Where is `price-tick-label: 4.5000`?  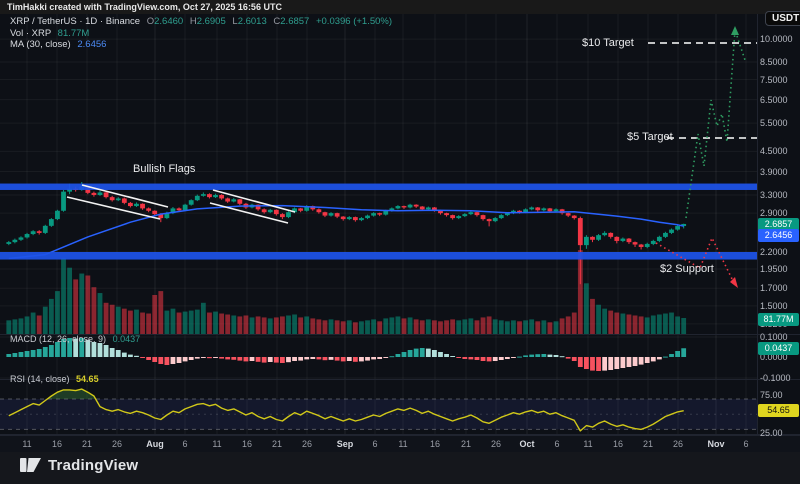
price-tick-label: 4.5000 is located at coordinates (774, 151).